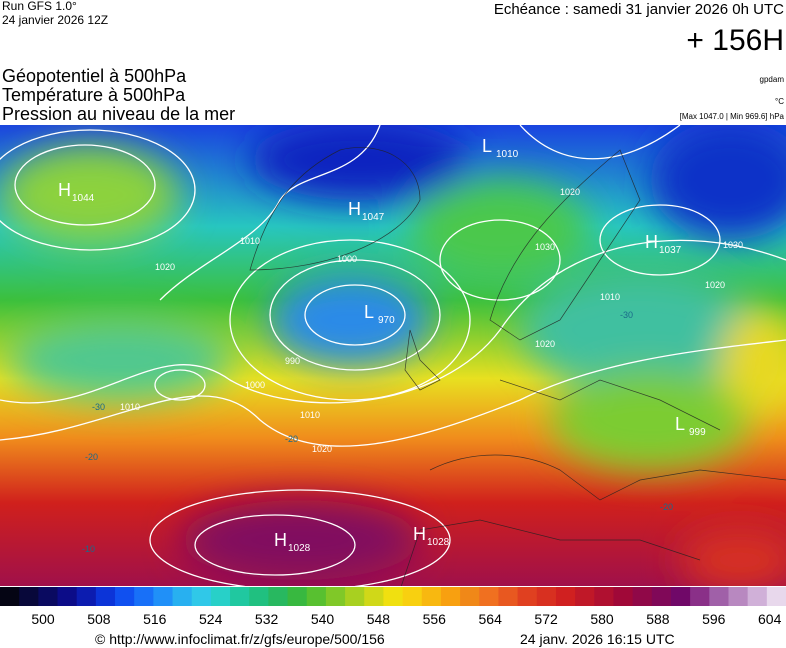 The image size is (786, 648). What do you see at coordinates (366, 211) in the screenshot?
I see `pressure-center: H 1047` at bounding box center [366, 211].